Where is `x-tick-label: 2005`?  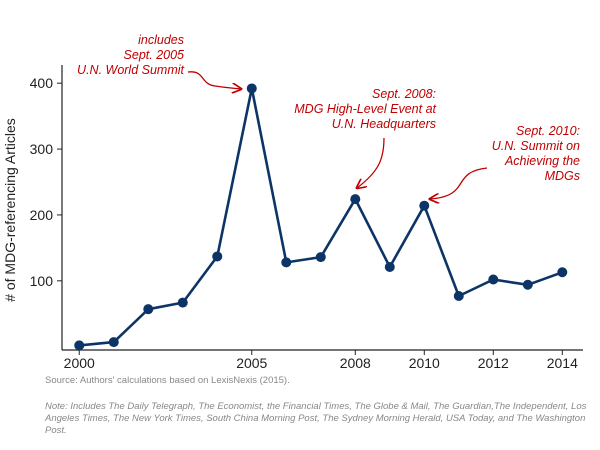 x-tick-label: 2005 is located at coordinates (251, 362).